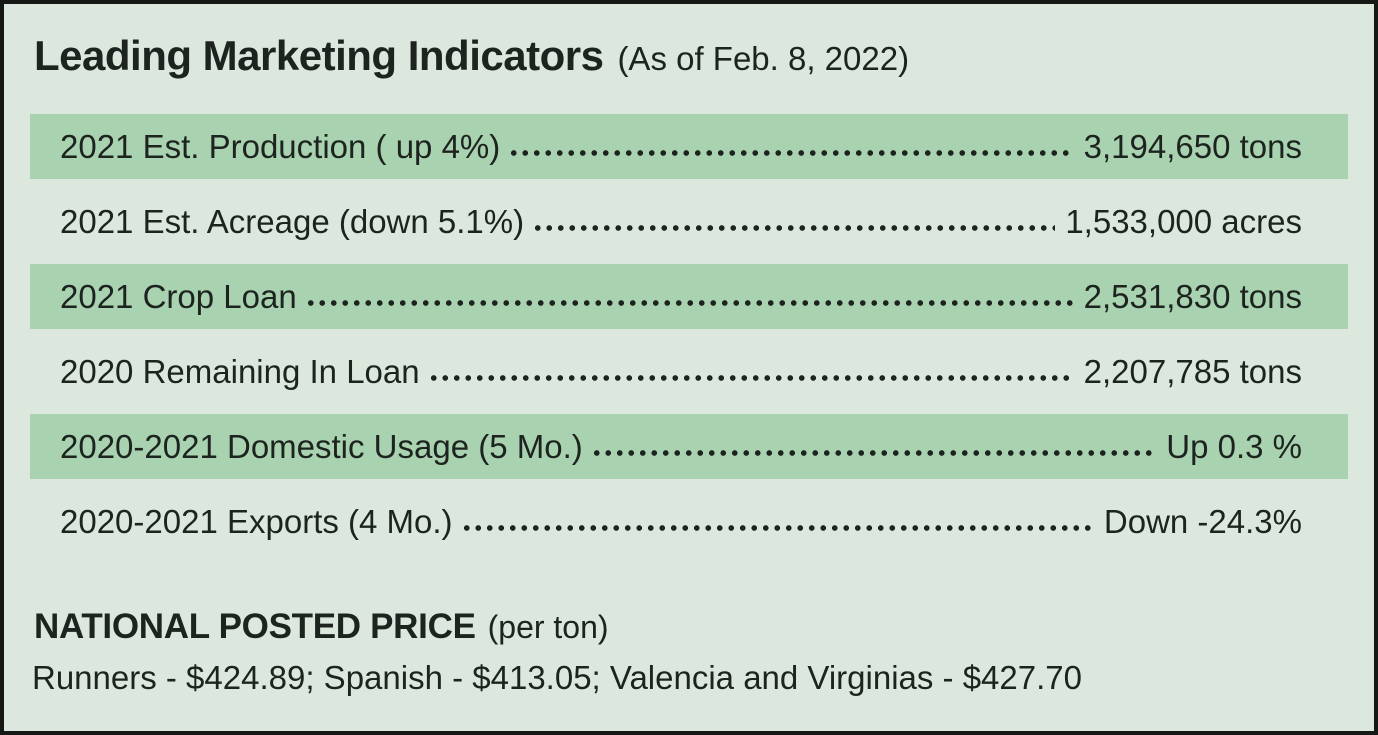 Image resolution: width=1378 pixels, height=735 pixels. Describe the element at coordinates (319, 55) in the screenshot. I see `panel-title: Leading Marketing Indicators` at that location.